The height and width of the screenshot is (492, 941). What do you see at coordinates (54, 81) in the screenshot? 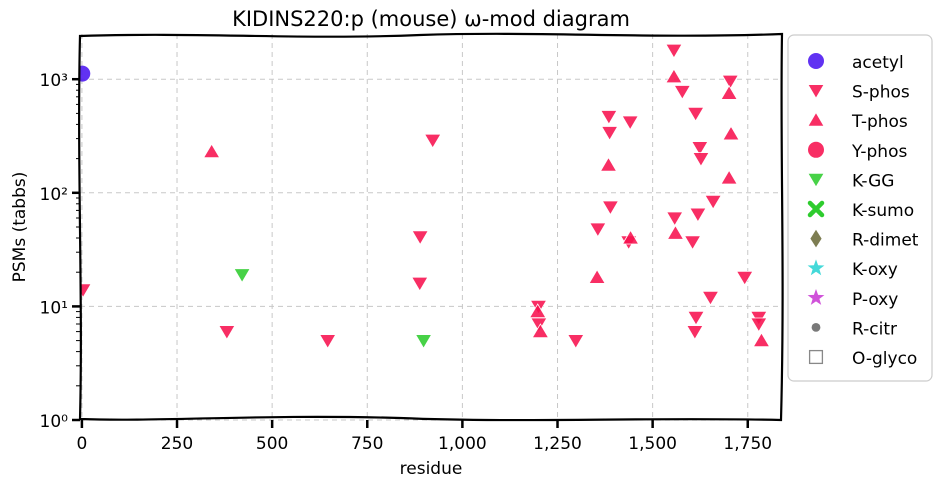
I see `y-tick-label: 10³` at bounding box center [54, 81].